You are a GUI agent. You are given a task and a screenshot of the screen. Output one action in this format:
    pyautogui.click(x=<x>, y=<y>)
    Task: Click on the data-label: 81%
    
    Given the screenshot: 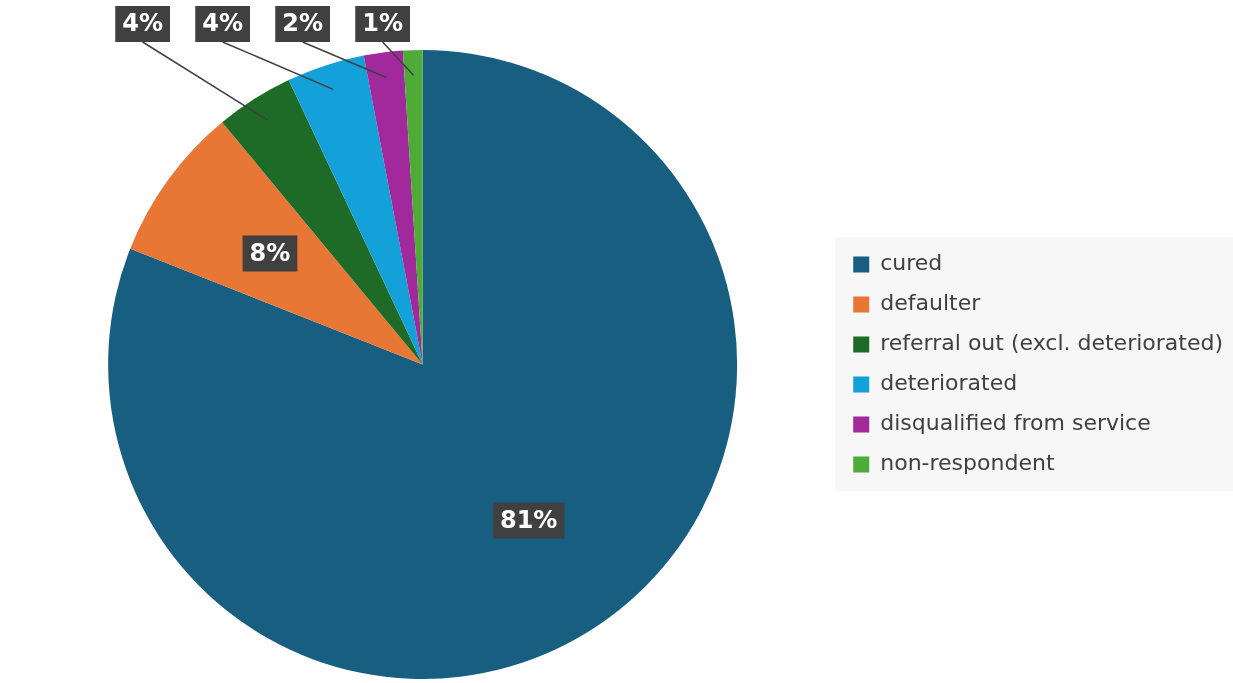 What is the action you would take?
    pyautogui.click(x=528, y=519)
    